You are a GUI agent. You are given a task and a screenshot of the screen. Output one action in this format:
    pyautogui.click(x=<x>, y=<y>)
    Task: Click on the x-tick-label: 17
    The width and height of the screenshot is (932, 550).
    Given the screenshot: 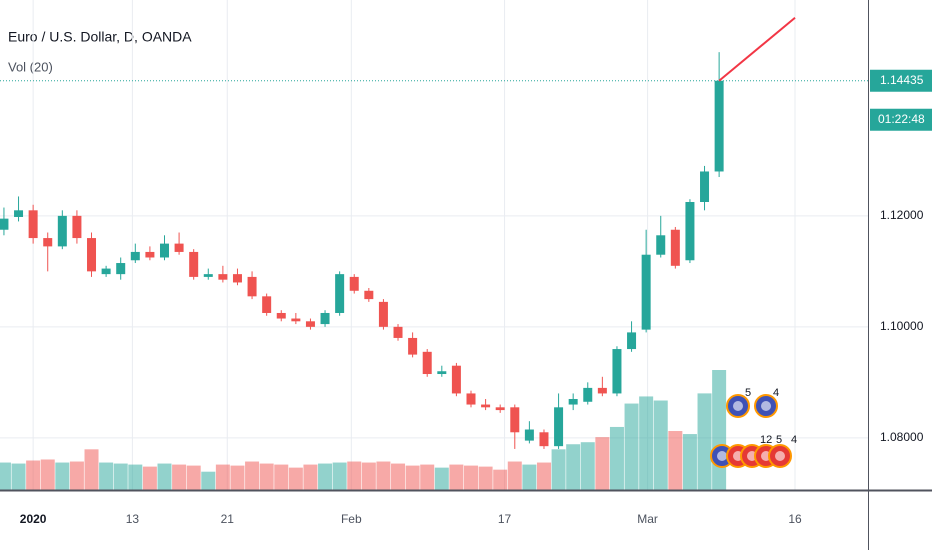 What is the action you would take?
    pyautogui.click(x=505, y=519)
    